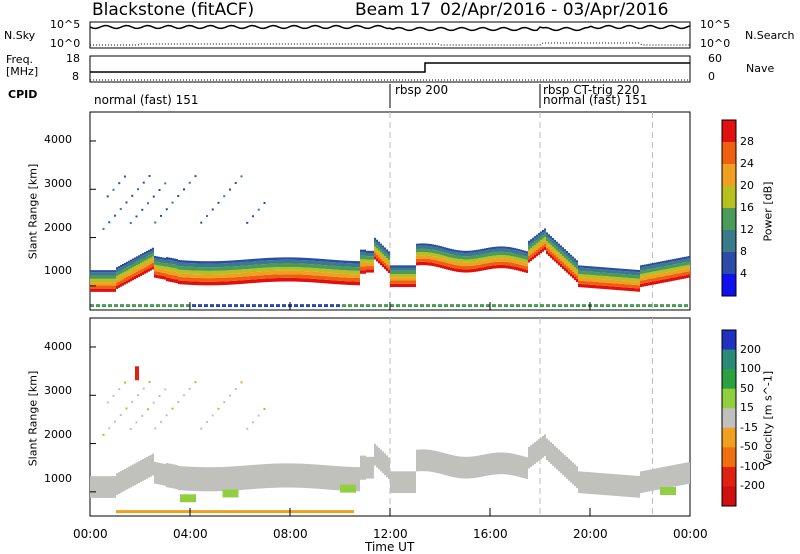 The width and height of the screenshot is (800, 554). What do you see at coordinates (752, 466) in the screenshot?
I see `velocity-colorbar-tick: -100` at bounding box center [752, 466].